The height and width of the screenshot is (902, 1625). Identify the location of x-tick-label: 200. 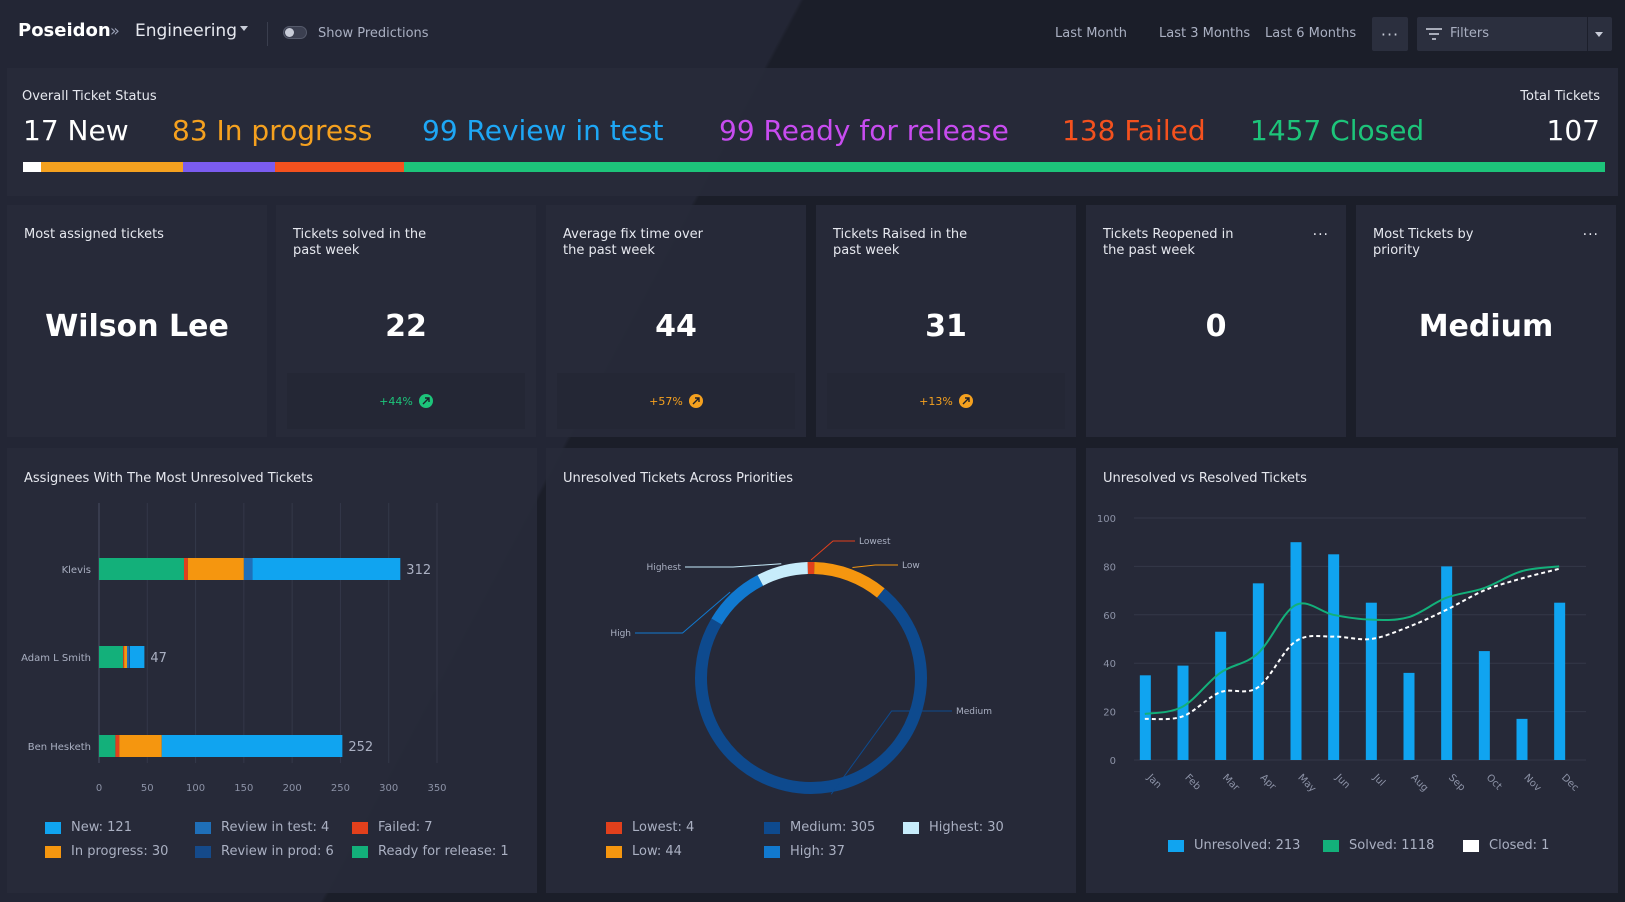
(292, 788).